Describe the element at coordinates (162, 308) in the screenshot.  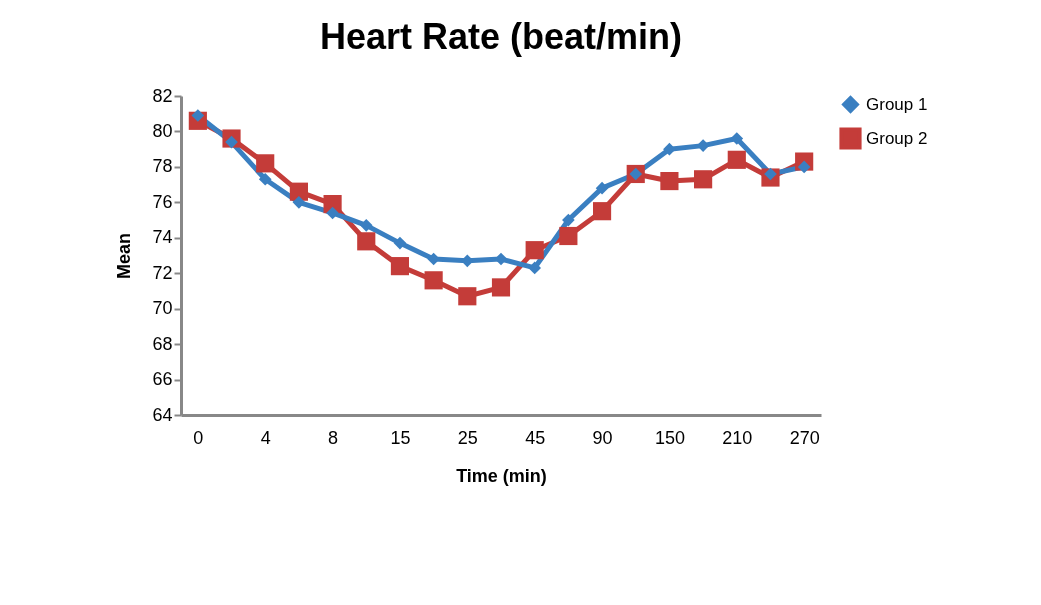
I see `y-tick-label: 70` at that location.